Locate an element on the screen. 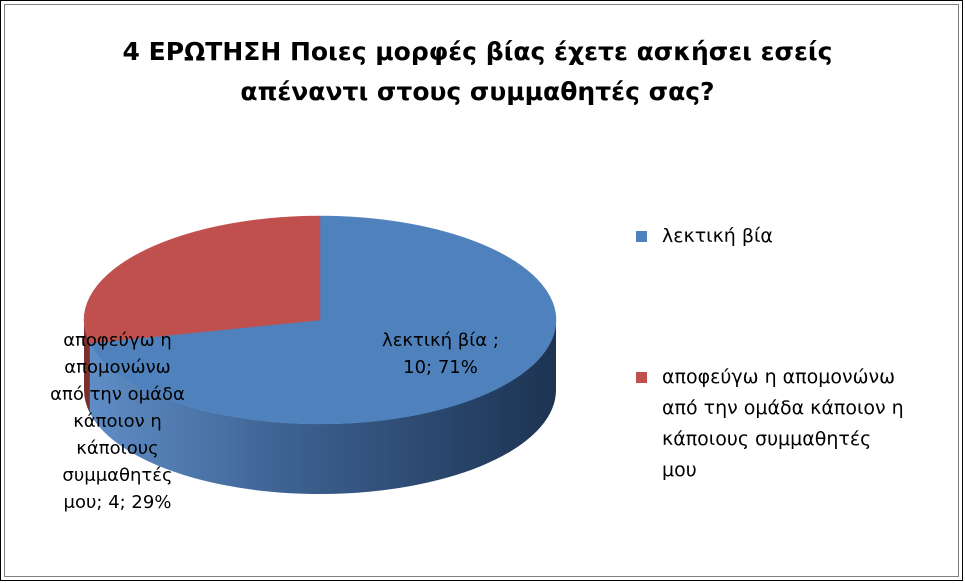 Image resolution: width=965 pixels, height=583 pixels. data-label-line: απομονώνω is located at coordinates (117, 367).